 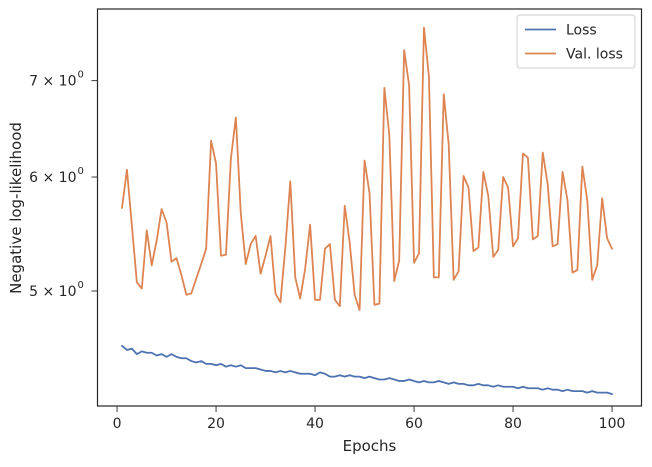 I want to click on y-tick-label: 7 × 10 0, so click(x=56, y=80).